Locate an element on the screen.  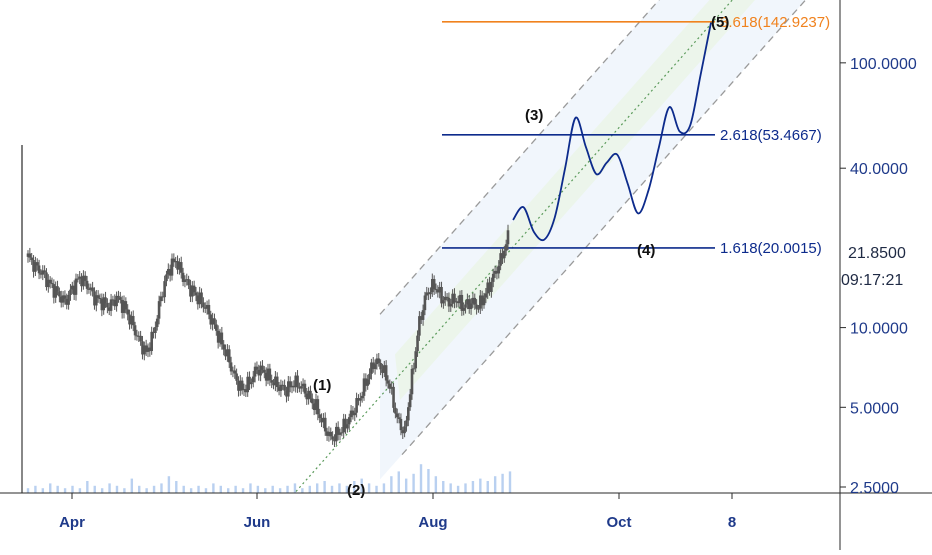
projection-wave is located at coordinates (612, 132).